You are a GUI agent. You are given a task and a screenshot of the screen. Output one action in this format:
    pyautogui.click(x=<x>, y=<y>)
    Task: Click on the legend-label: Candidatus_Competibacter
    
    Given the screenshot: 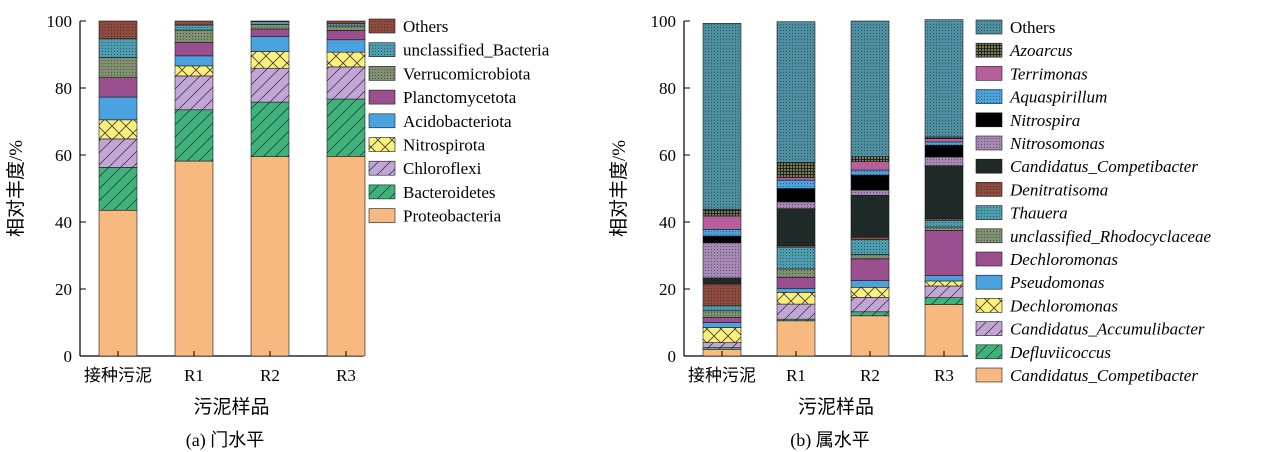 What is the action you would take?
    pyautogui.click(x=1104, y=166)
    